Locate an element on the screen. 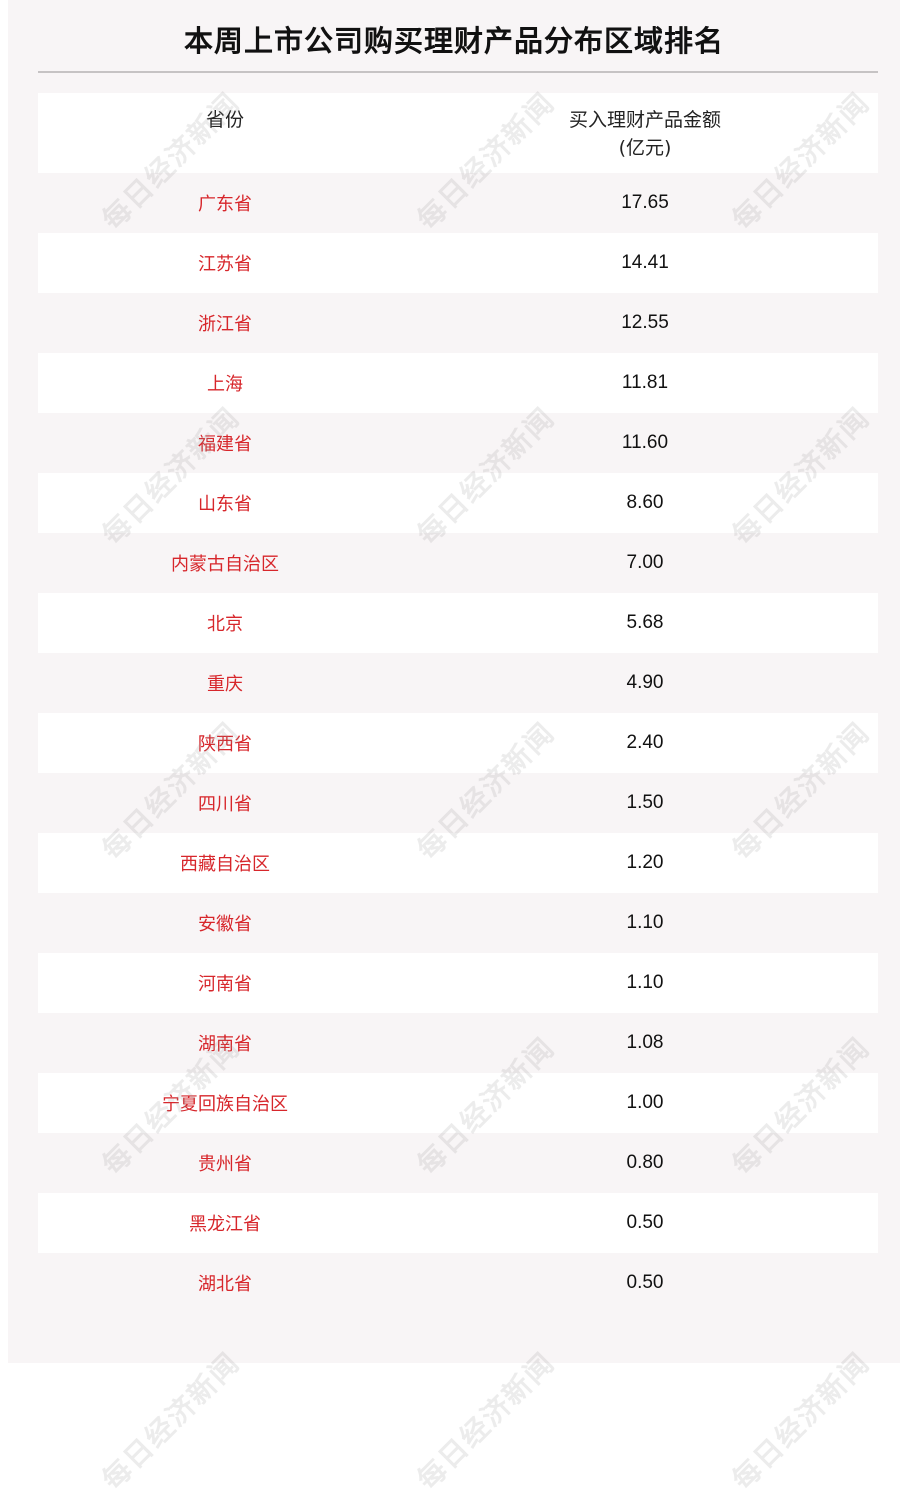  table-row: 浙江省 12.55 is located at coordinates (458, 323).